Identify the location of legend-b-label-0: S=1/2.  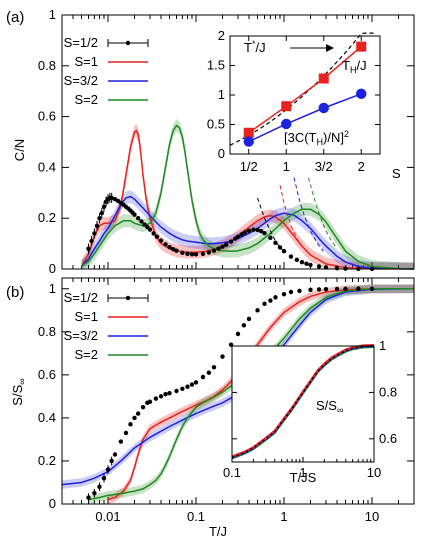
(81, 297).